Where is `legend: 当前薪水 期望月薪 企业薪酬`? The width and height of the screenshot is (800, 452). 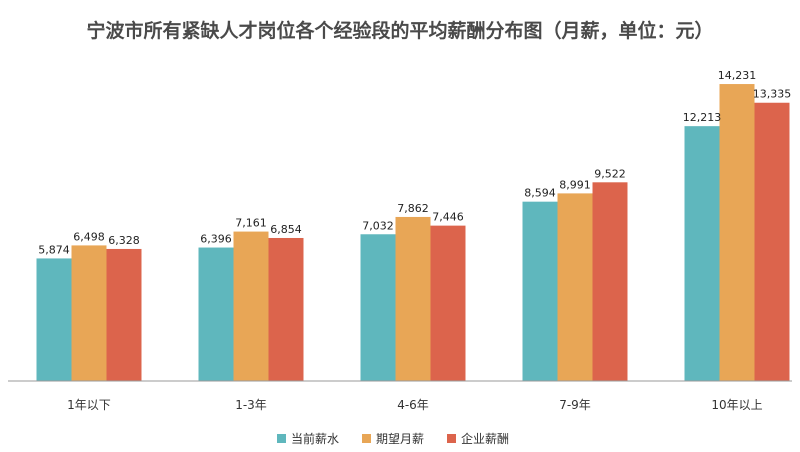
legend: 当前薪水 期望月薪 企业薪酬 is located at coordinates (393, 438).